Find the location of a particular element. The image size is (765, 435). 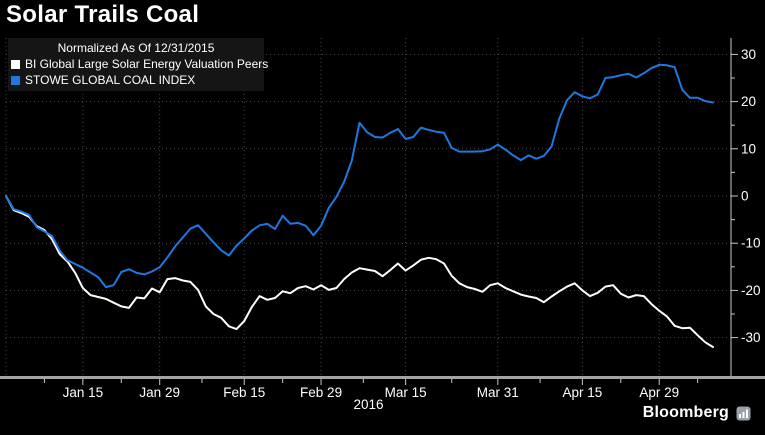

x-tick-label: Feb 15 is located at coordinates (244, 392).